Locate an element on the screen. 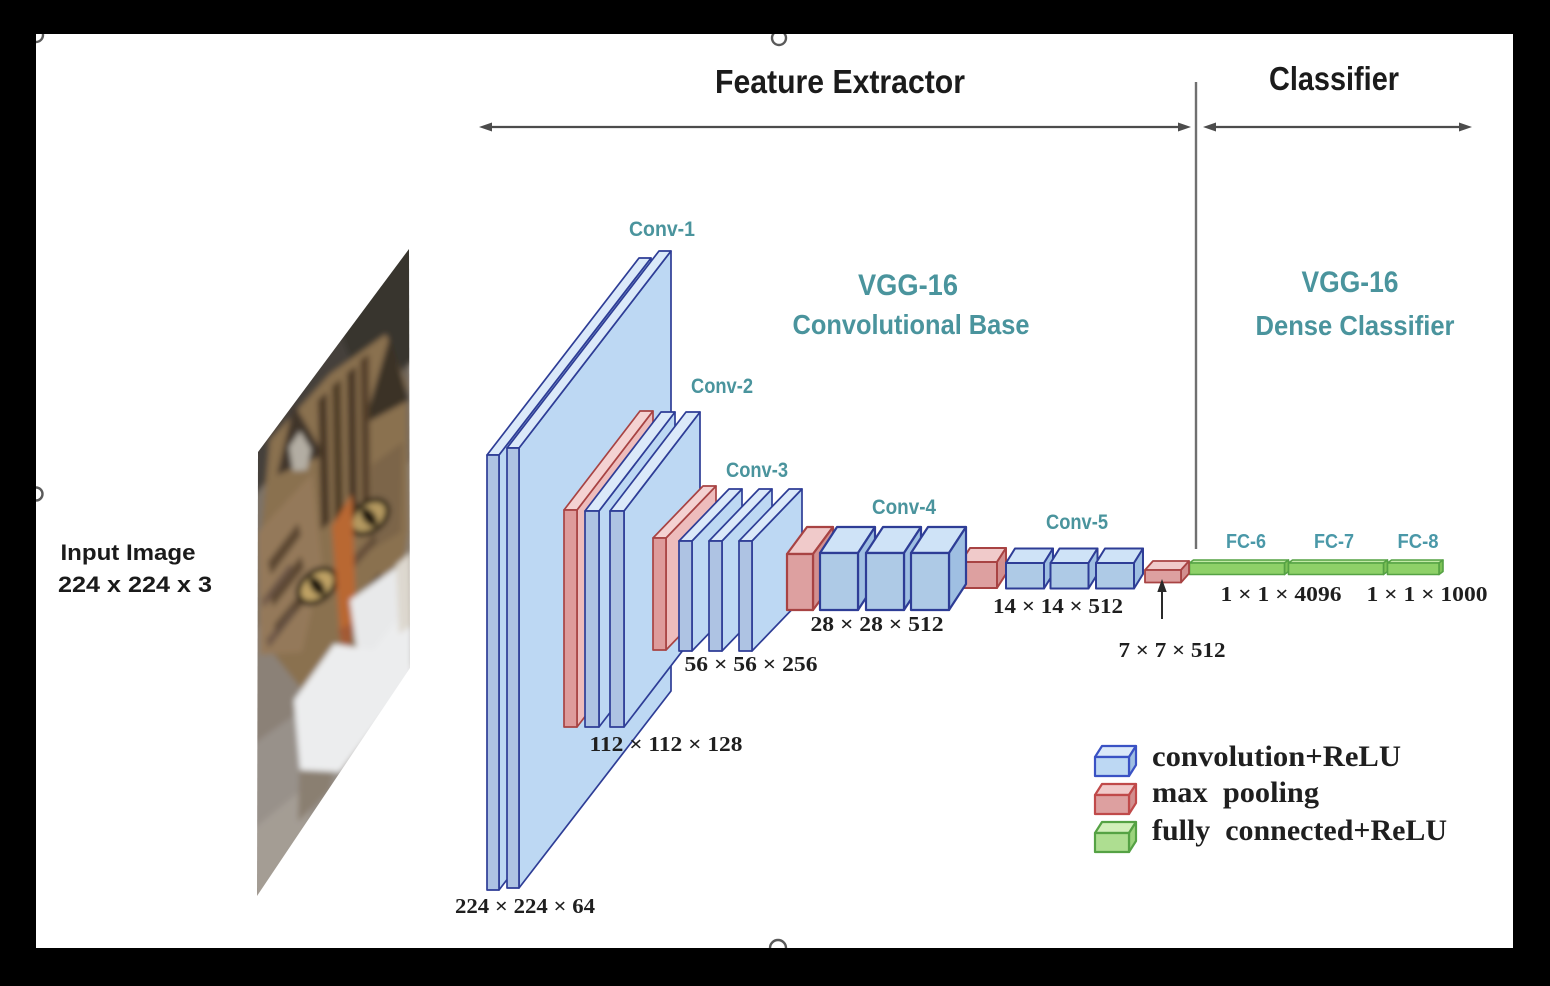  svg-text: 224 × 224 × 64 is located at coordinates (525, 906).